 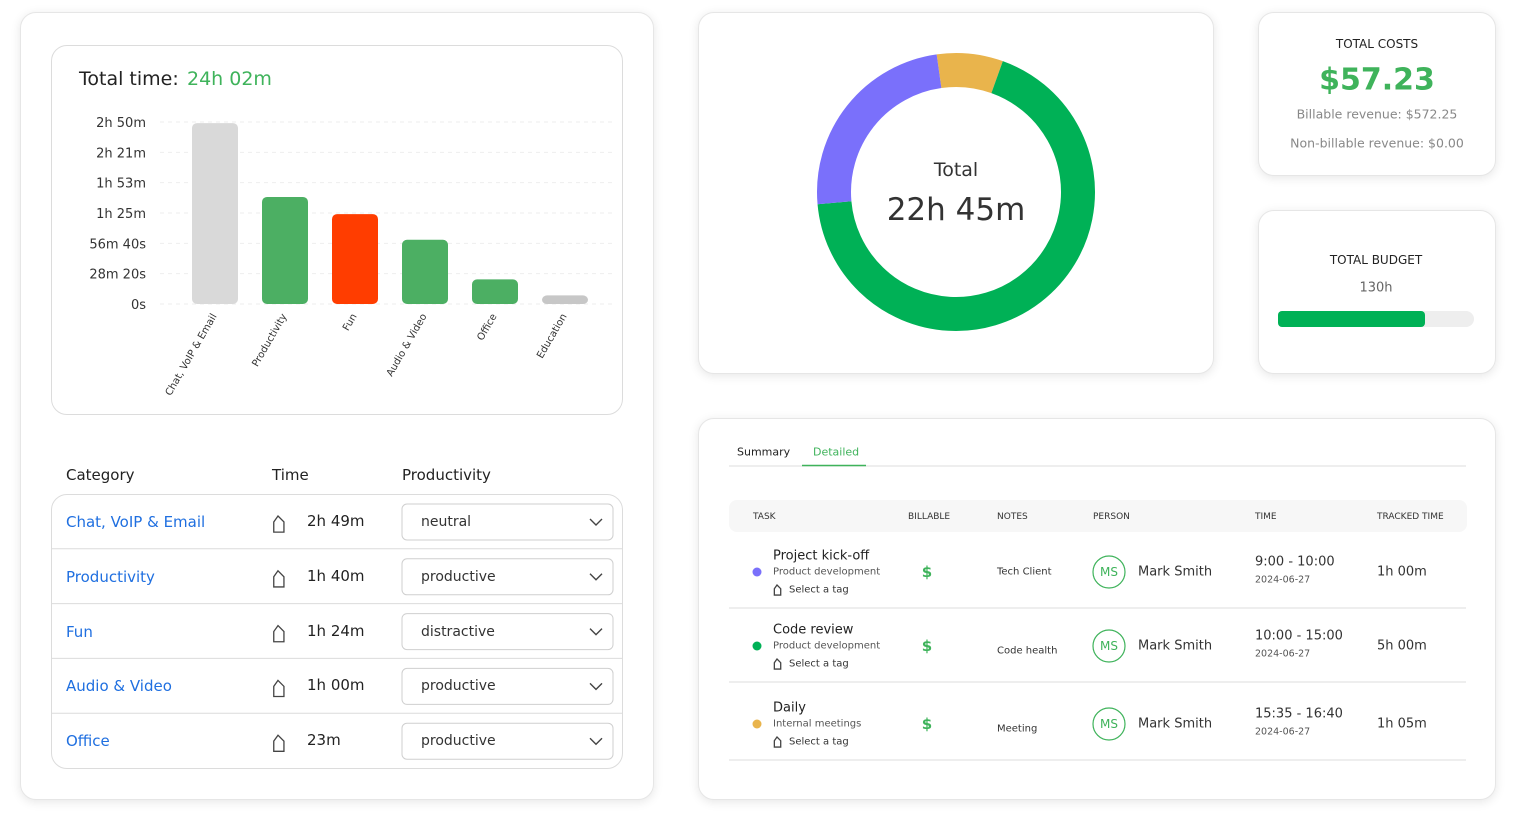 What do you see at coordinates (1410, 517) in the screenshot?
I see `tasks-header: TRACKED TIME` at bounding box center [1410, 517].